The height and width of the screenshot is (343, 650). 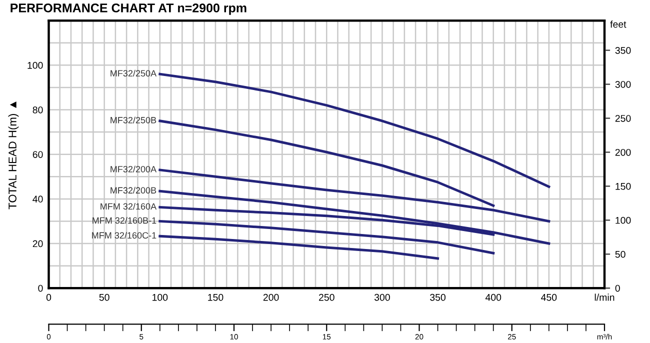 What do you see at coordinates (37, 154) in the screenshot?
I see `y-tick-label: 60` at bounding box center [37, 154].